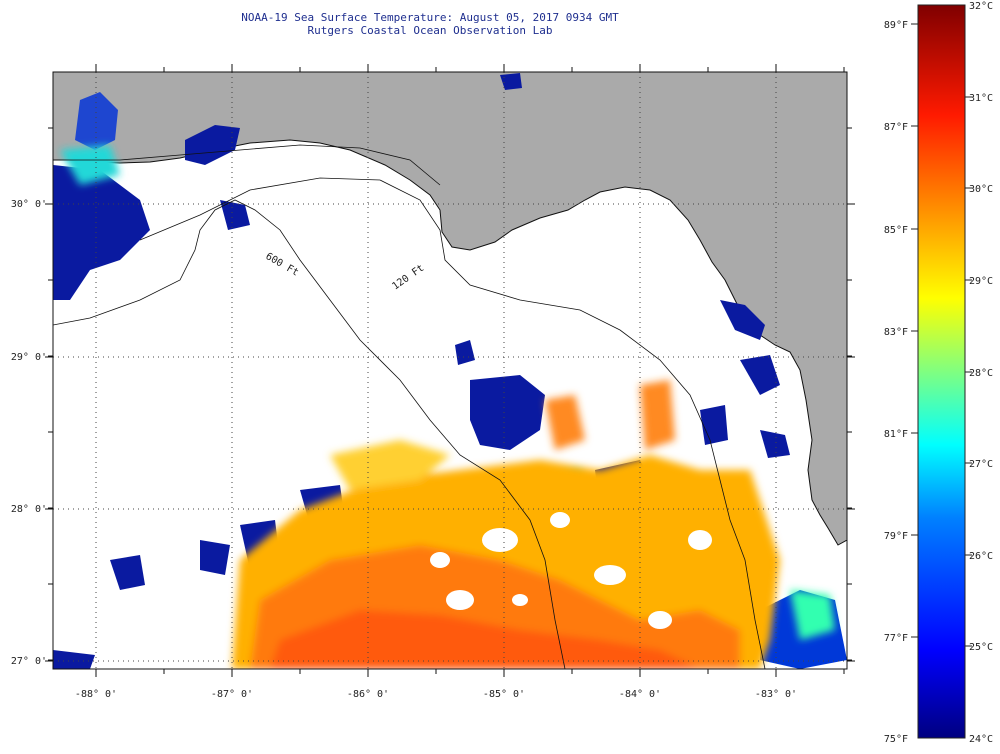 This screenshot has width=1000, height=754. Describe the element at coordinates (896, 127) in the screenshot. I see `colorbar-f-label: 87°F` at that location.